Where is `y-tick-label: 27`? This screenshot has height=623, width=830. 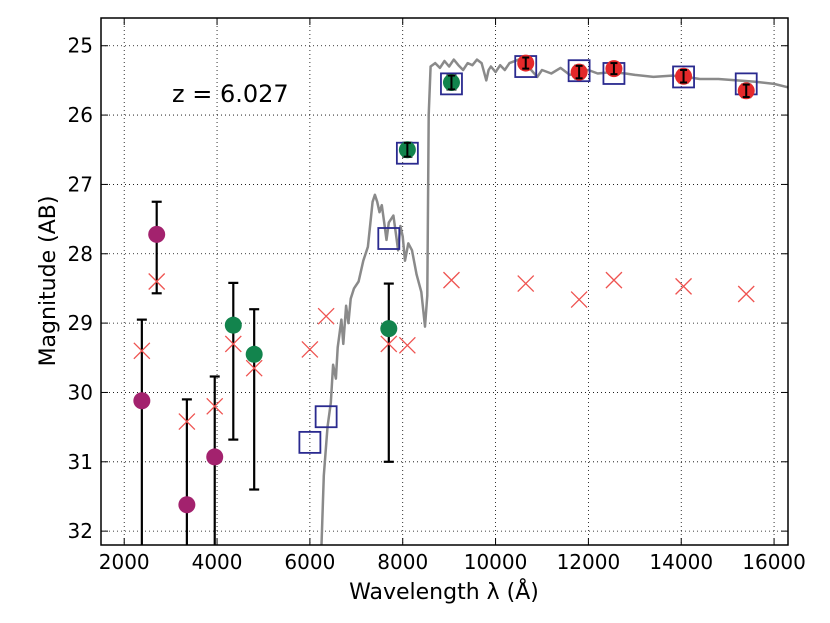
y-tick-label: 27 is located at coordinates (80, 184).